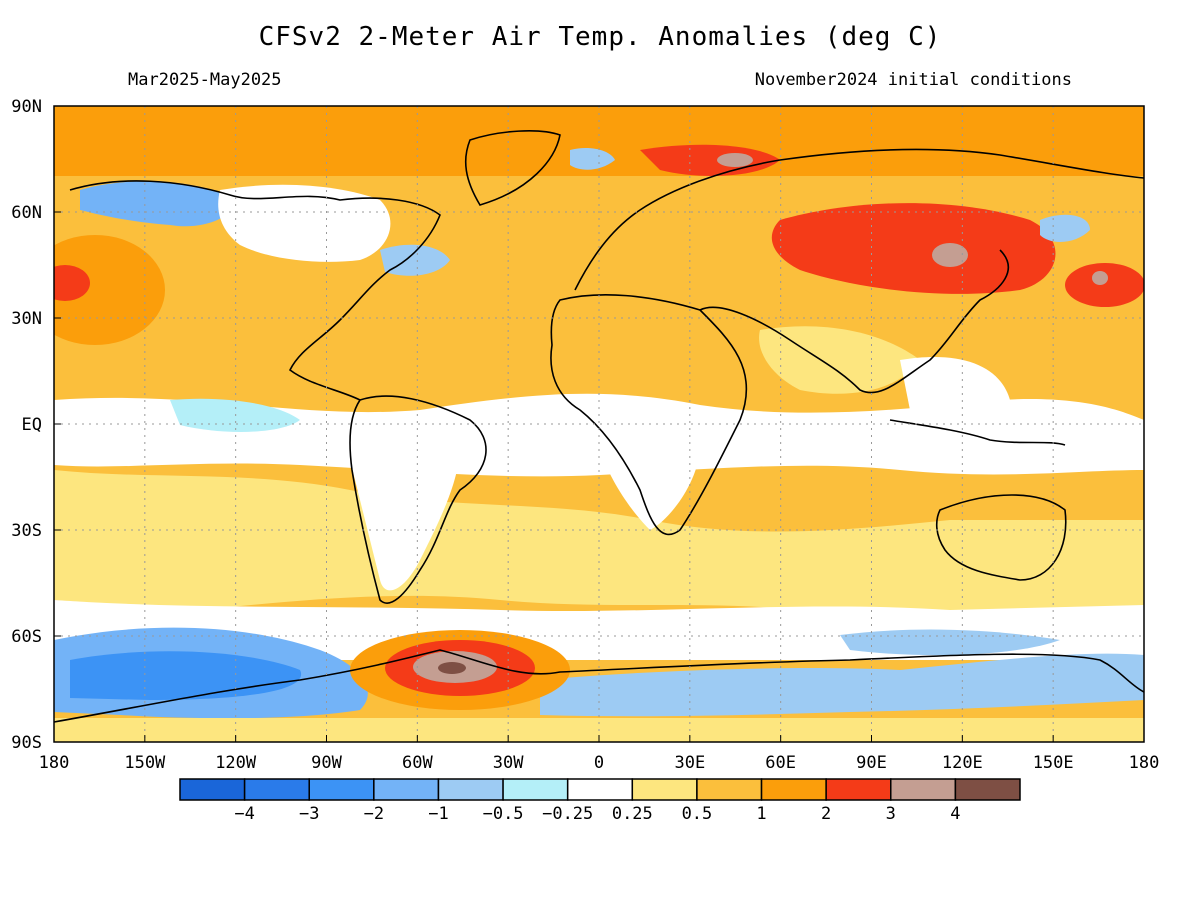 This screenshot has height=900, width=1200. Describe the element at coordinates (710, 160) in the screenshot. I see `scandinavia-hot` at that location.